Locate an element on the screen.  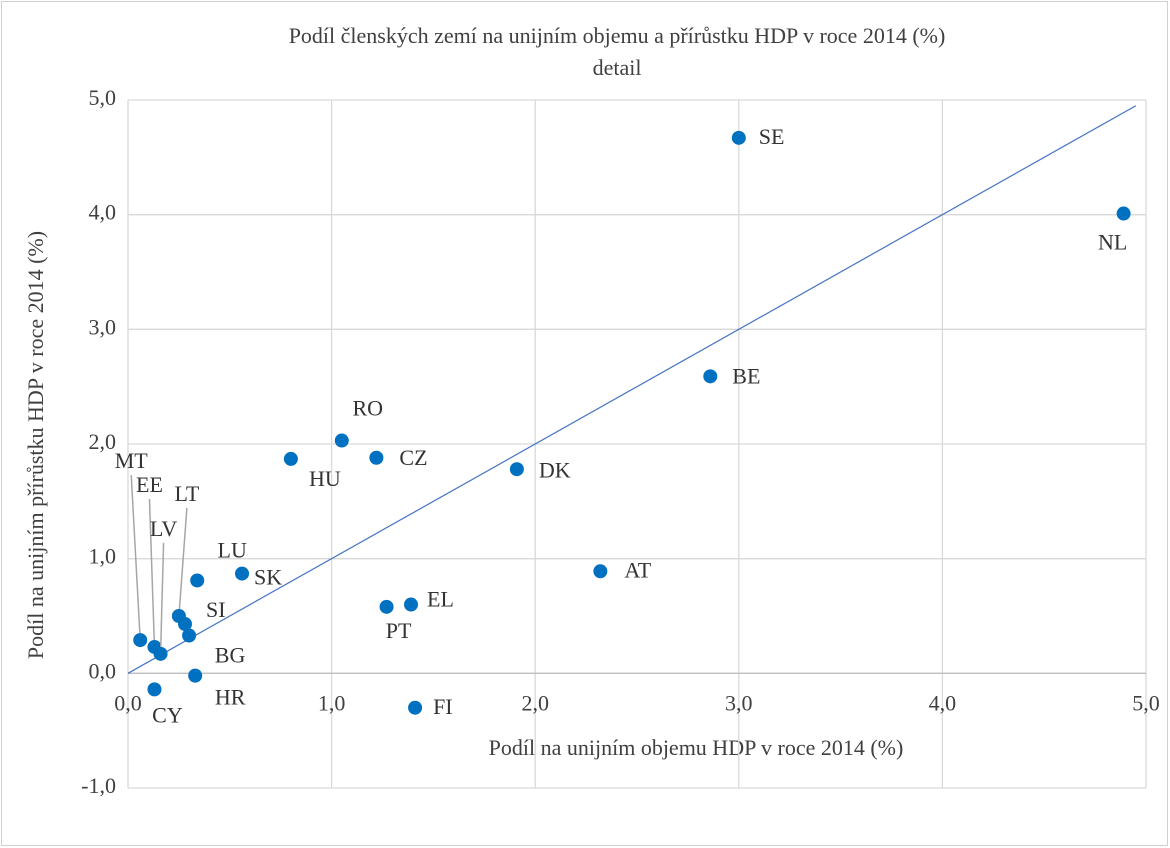
point-label: RO is located at coordinates (367, 408).